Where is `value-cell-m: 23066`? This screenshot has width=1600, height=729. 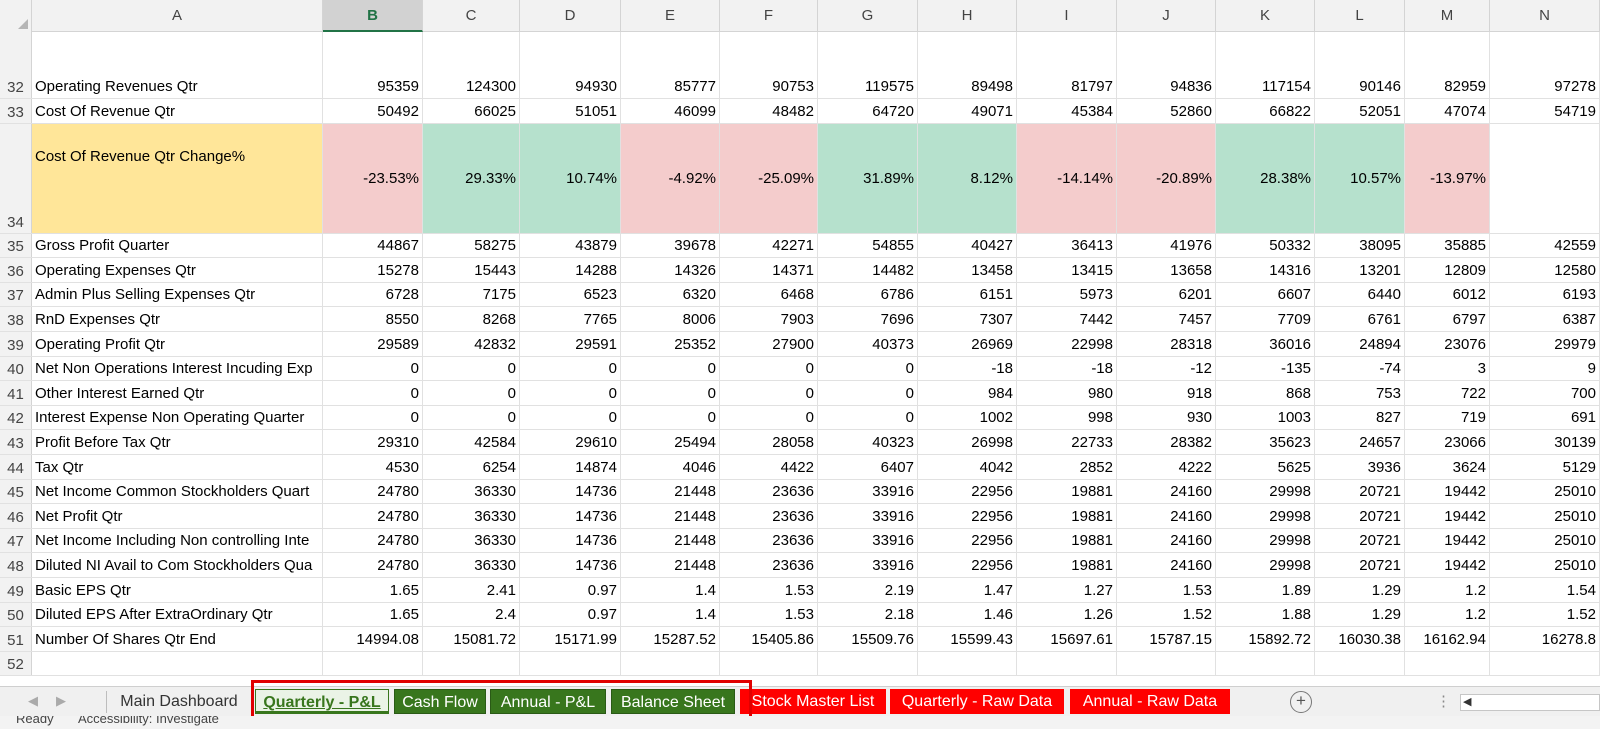
value-cell-m: 23066 is located at coordinates (1447, 442).